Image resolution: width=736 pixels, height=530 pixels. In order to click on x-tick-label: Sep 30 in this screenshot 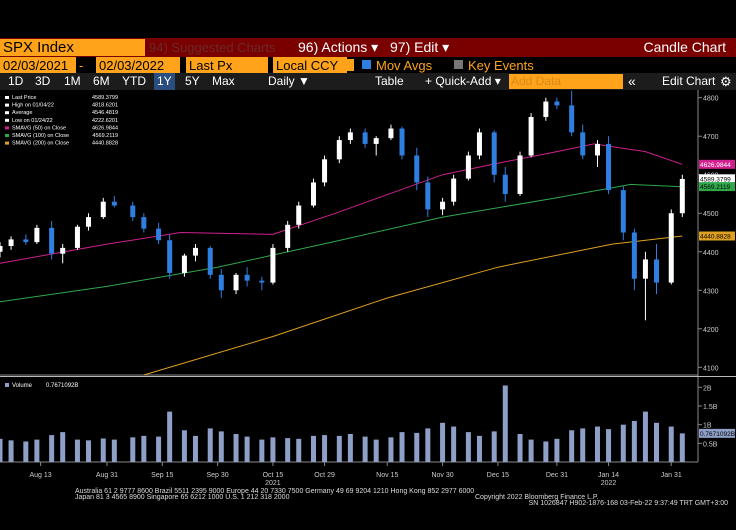, I will do `click(218, 475)`.